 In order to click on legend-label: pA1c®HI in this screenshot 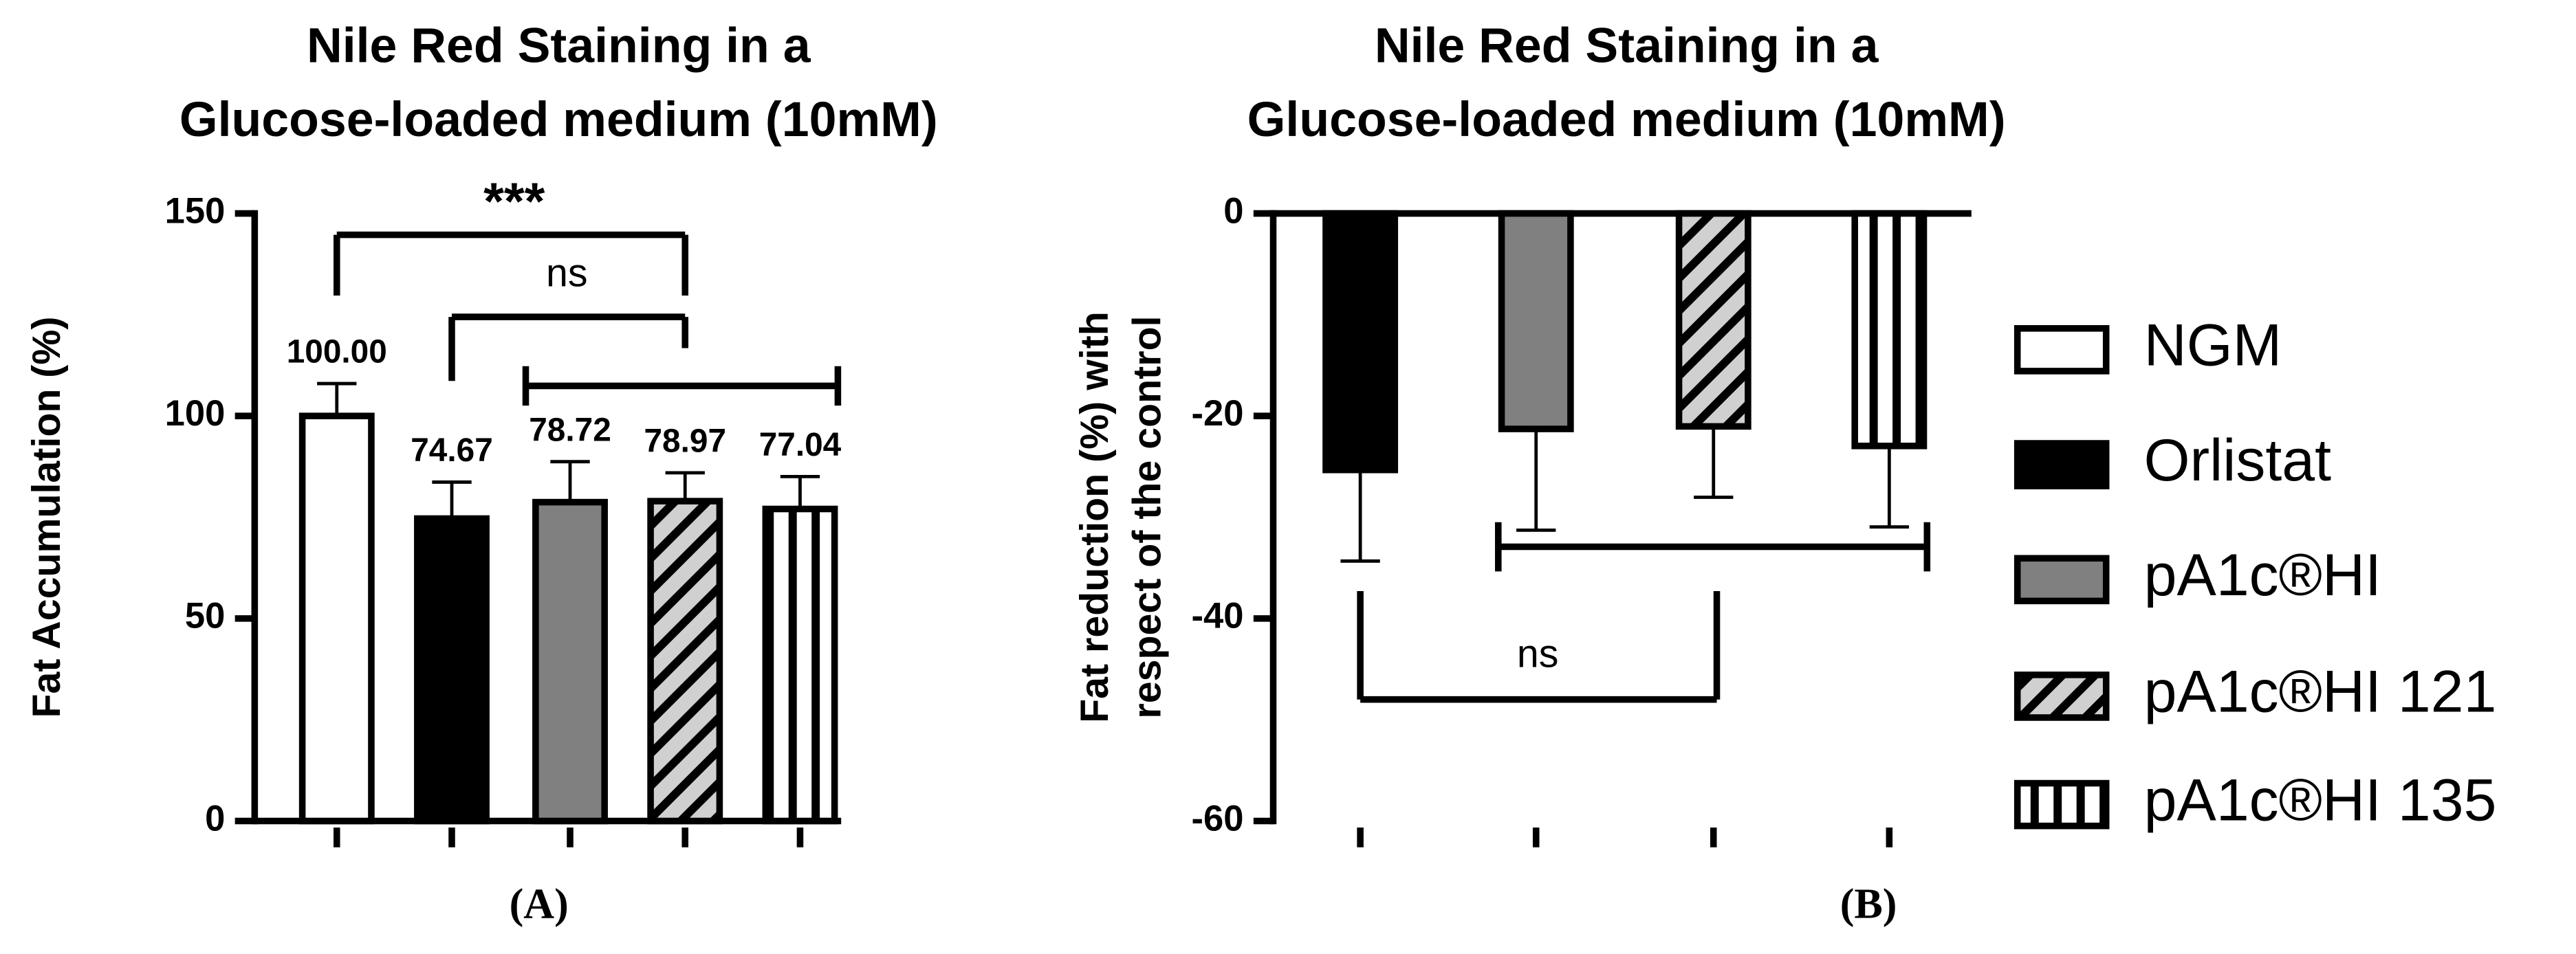, I will do `click(2262, 575)`.